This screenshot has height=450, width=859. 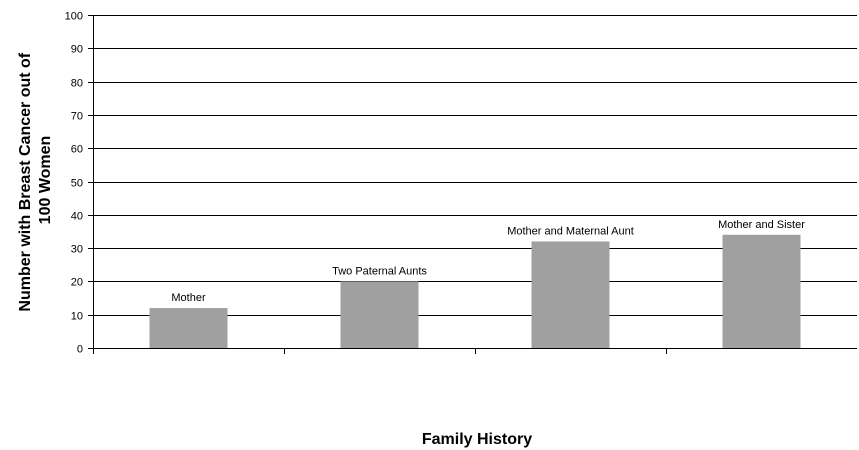 What do you see at coordinates (477, 439) in the screenshot?
I see `x-axis-title: Family History` at bounding box center [477, 439].